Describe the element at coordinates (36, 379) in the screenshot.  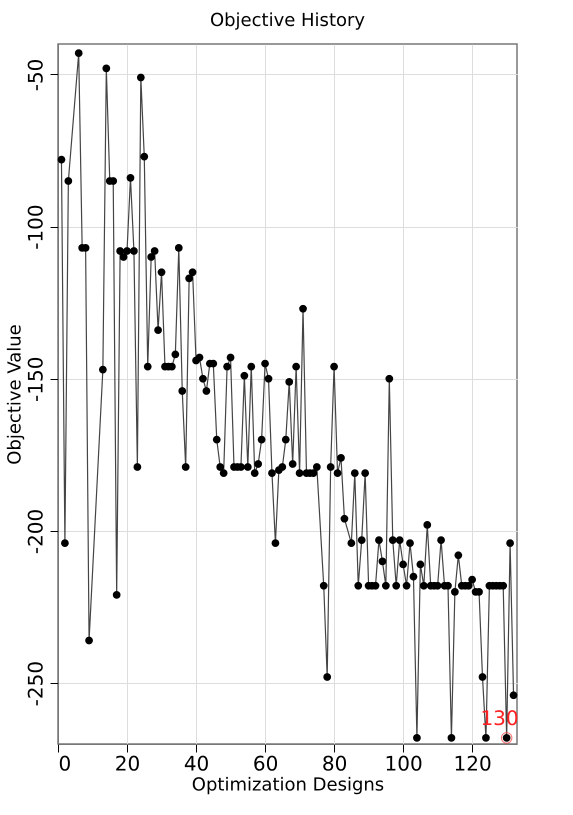
I see `y-tick-label: -150` at that location.